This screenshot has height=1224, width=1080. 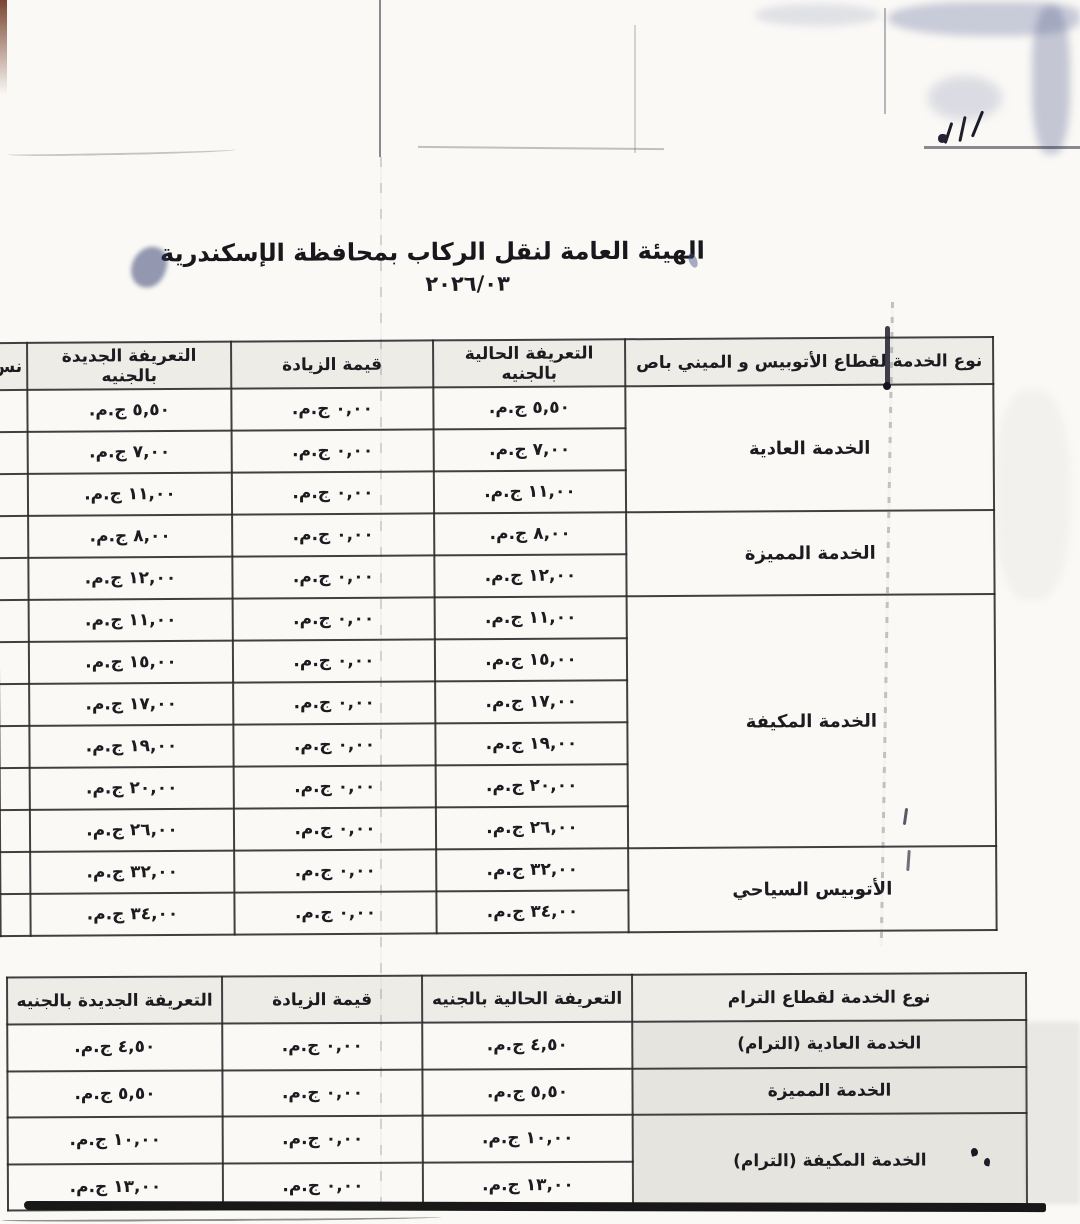 I want to click on scan-bottom-thin-line, so click(x=222, y=1218).